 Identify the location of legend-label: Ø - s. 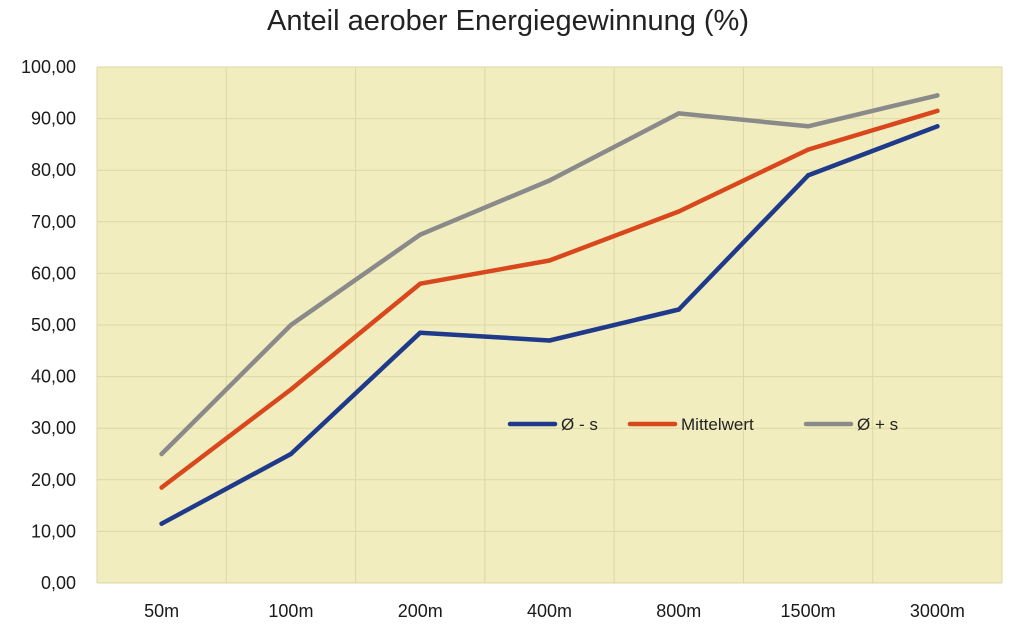
(579, 424).